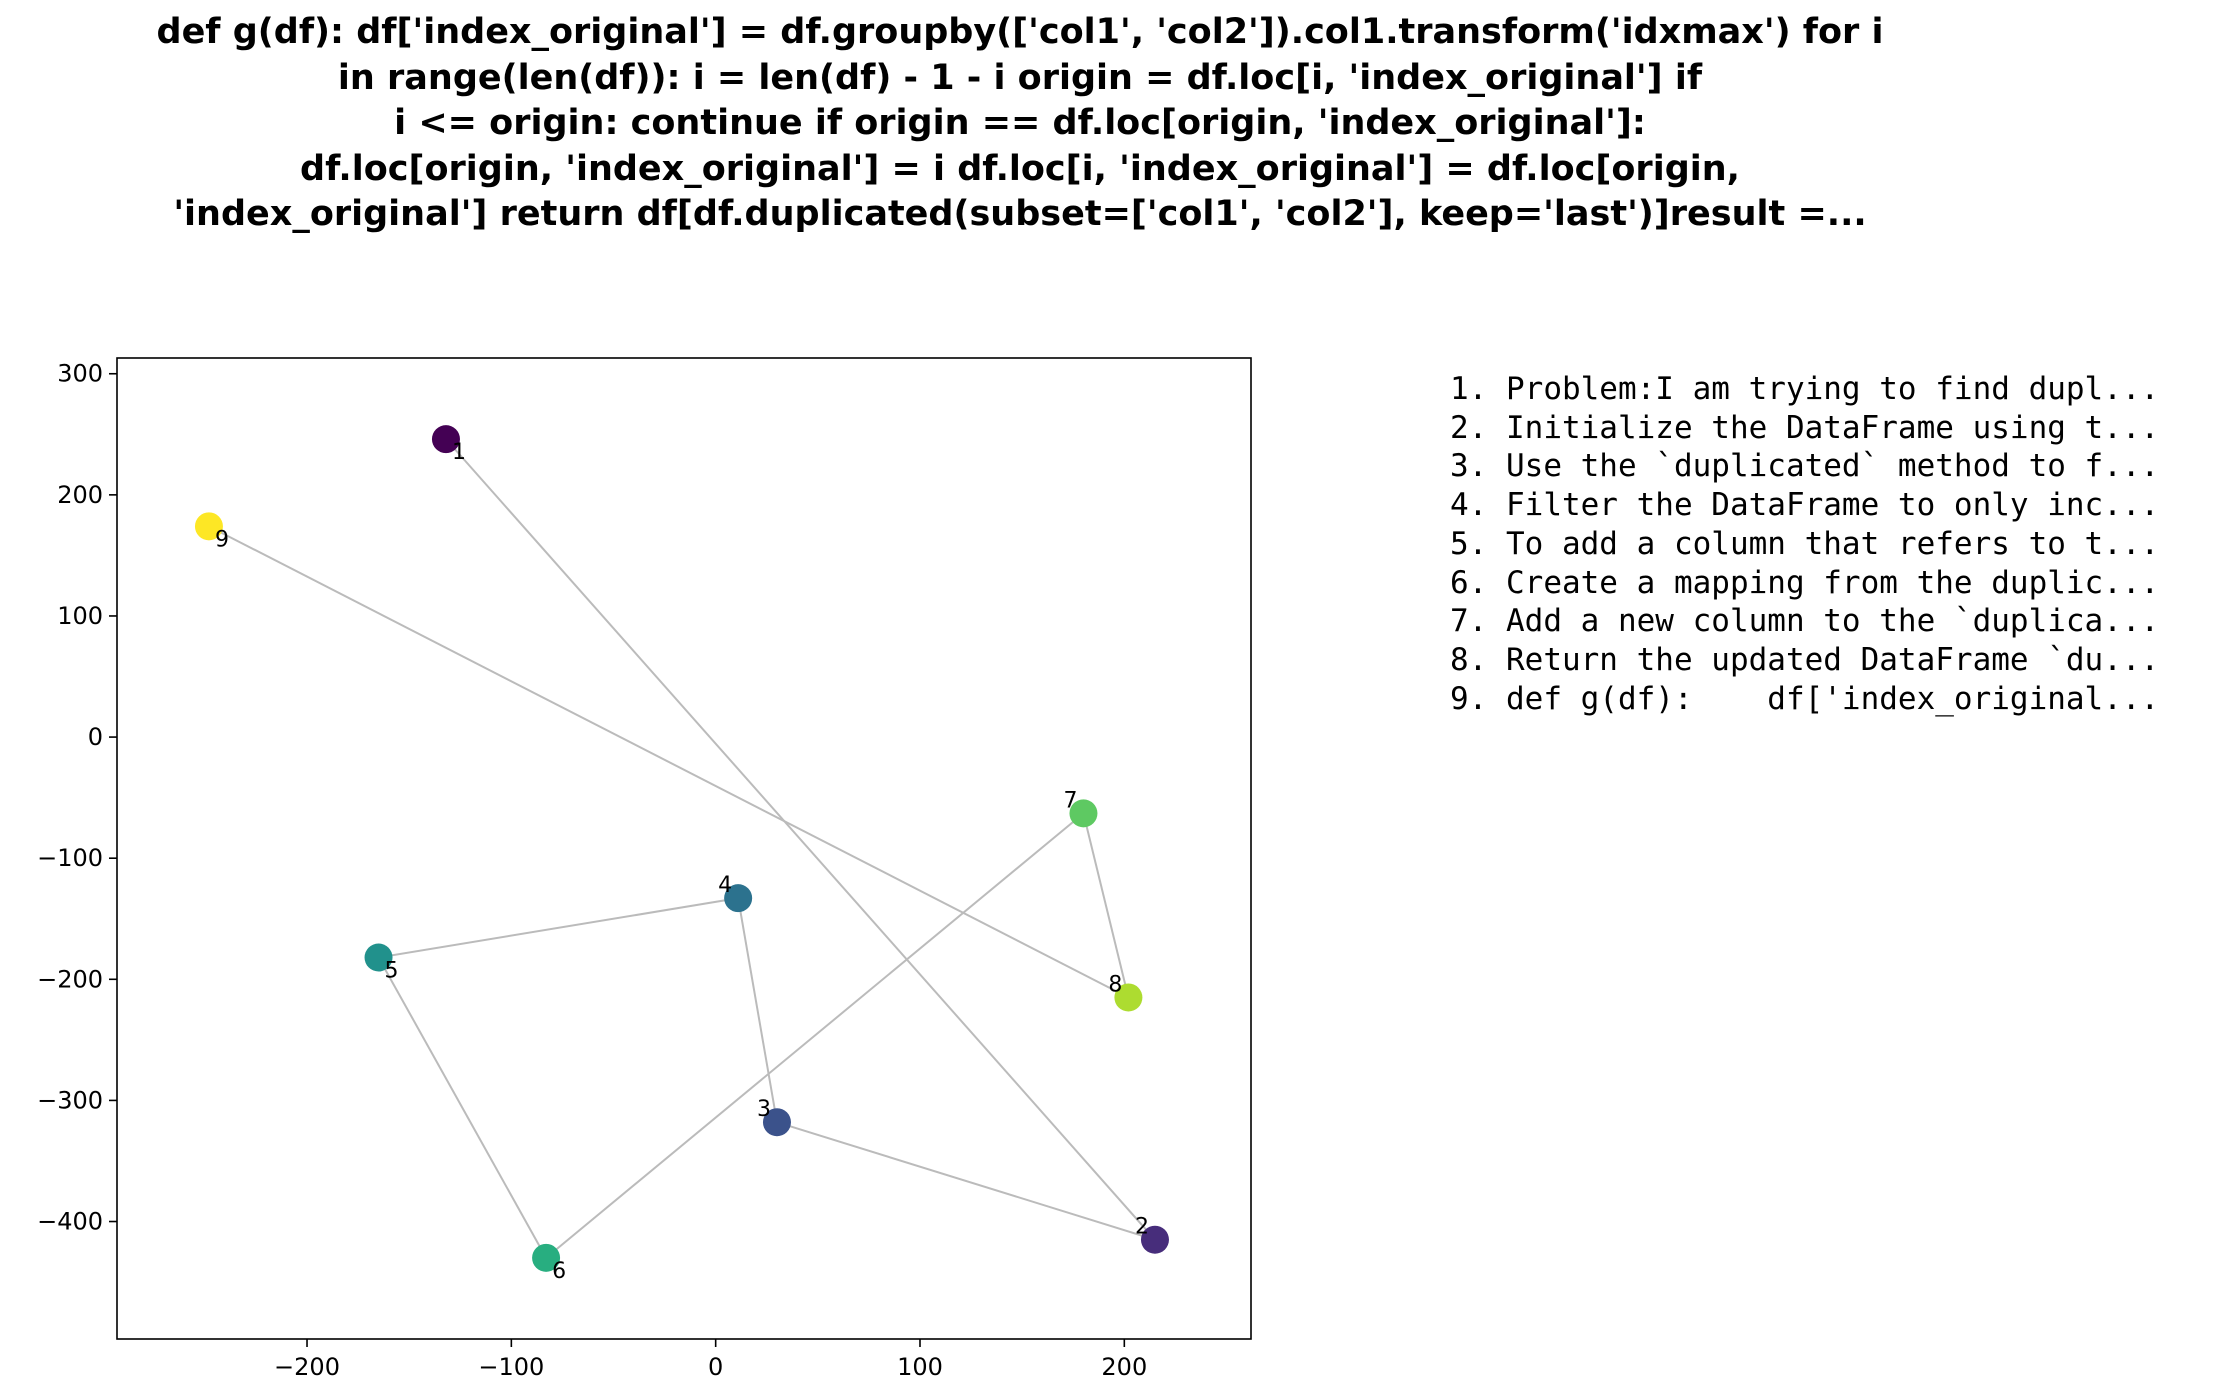  Describe the element at coordinates (95, 737) in the screenshot. I see `y-tick-label: 0` at that location.